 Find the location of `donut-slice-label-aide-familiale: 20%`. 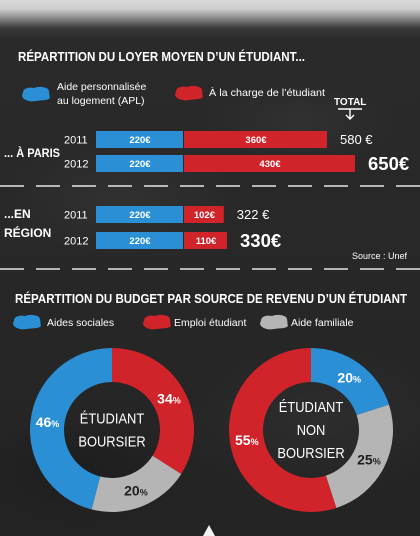

donut-slice-label-aide-familiale: 20% is located at coordinates (136, 490).